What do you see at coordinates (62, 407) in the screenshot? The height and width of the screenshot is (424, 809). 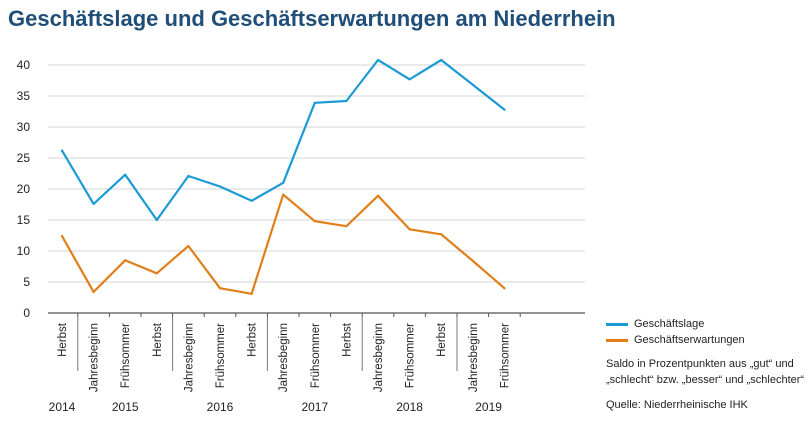 I see `year-label: 2014` at bounding box center [62, 407].